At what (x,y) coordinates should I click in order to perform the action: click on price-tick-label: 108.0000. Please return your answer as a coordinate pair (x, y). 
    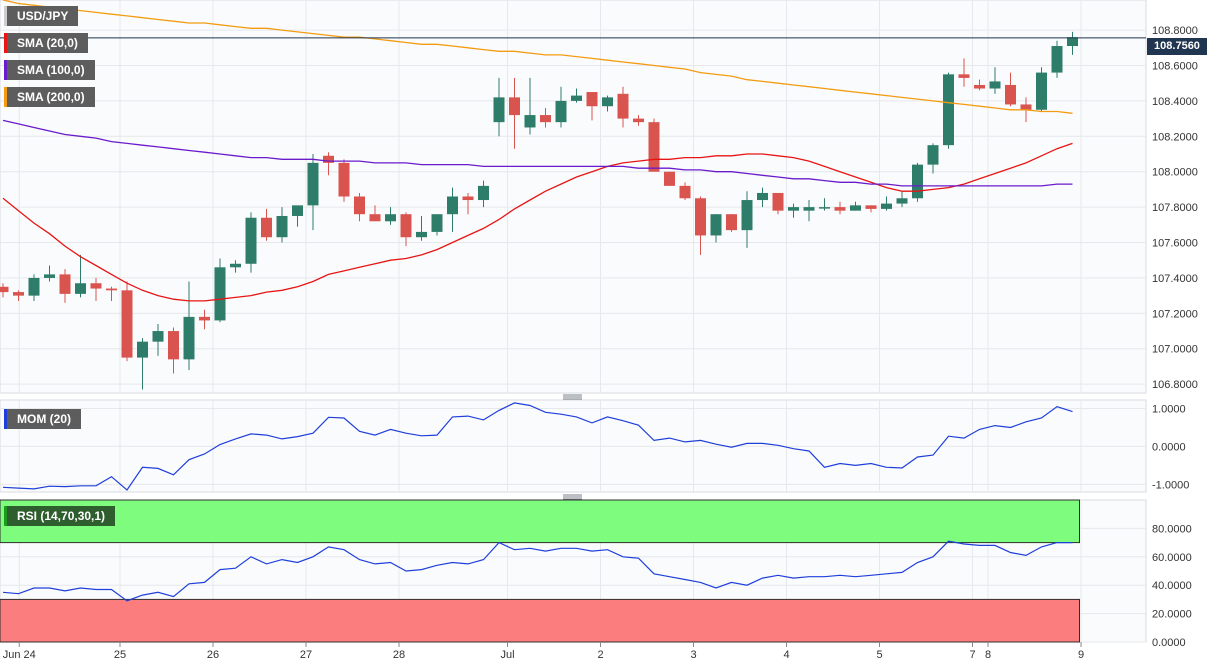
    Looking at the image, I should click on (1175, 173).